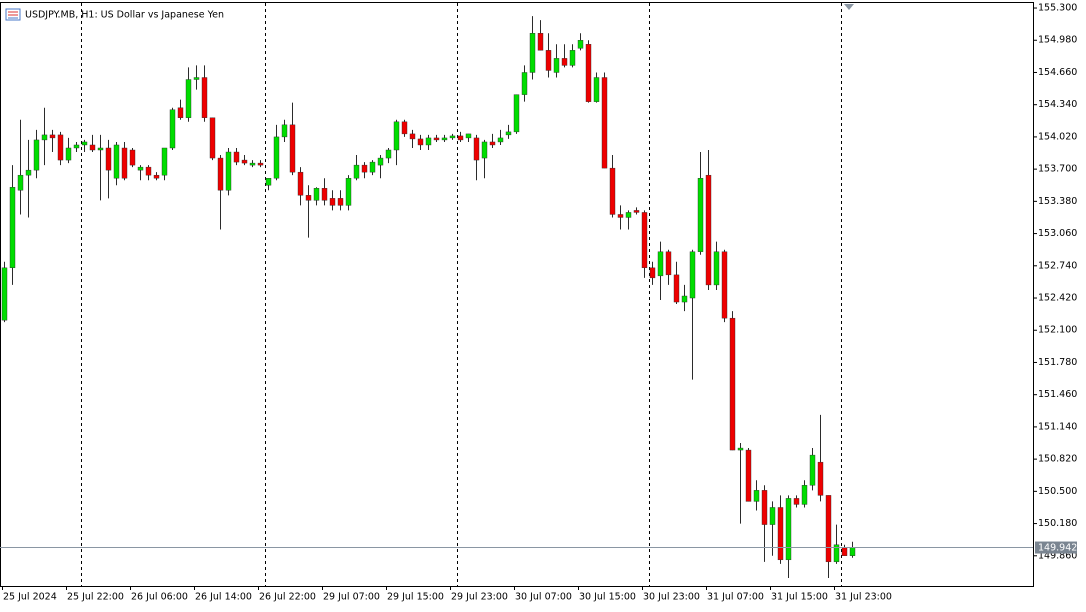 This screenshot has width=1086, height=612. I want to click on y-tick-label: 152.420, so click(1057, 298).